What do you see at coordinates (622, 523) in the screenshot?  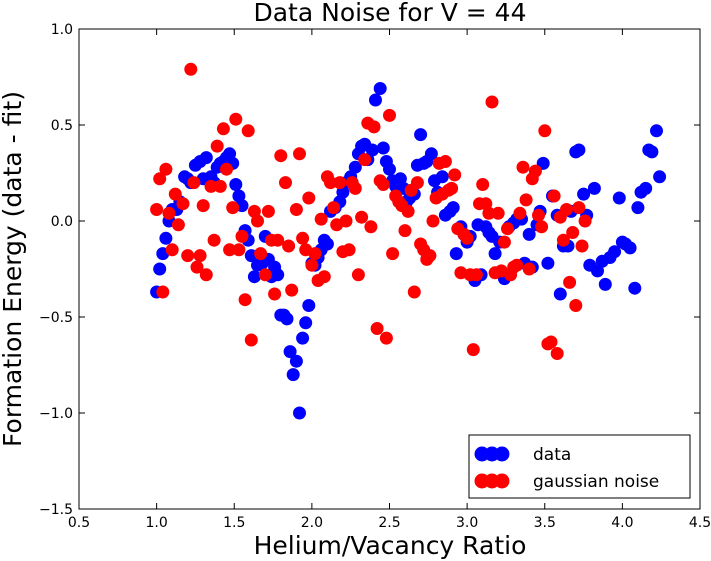 I see `x-tick-label: 4.0` at bounding box center [622, 523].